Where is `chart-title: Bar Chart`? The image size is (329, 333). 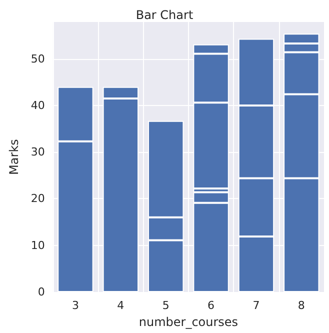 chart-title: Bar Chart is located at coordinates (165, 15).